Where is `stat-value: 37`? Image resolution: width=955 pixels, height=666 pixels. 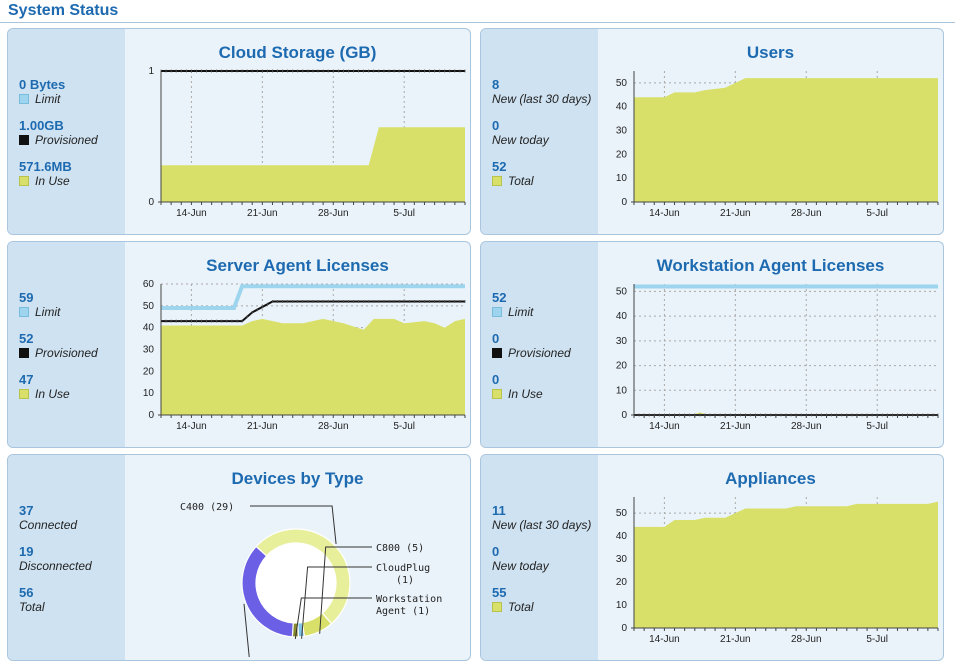
stat-value: 37 is located at coordinates (26, 510).